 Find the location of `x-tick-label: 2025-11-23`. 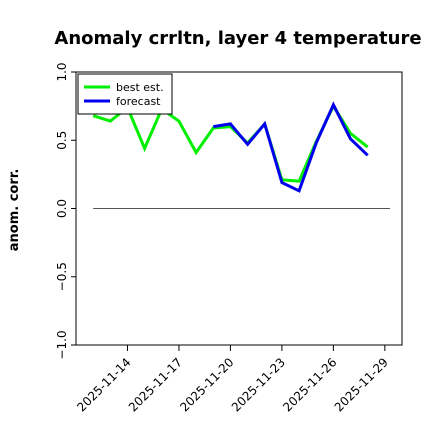

x-tick-label: 2025-11-23 is located at coordinates (258, 384).